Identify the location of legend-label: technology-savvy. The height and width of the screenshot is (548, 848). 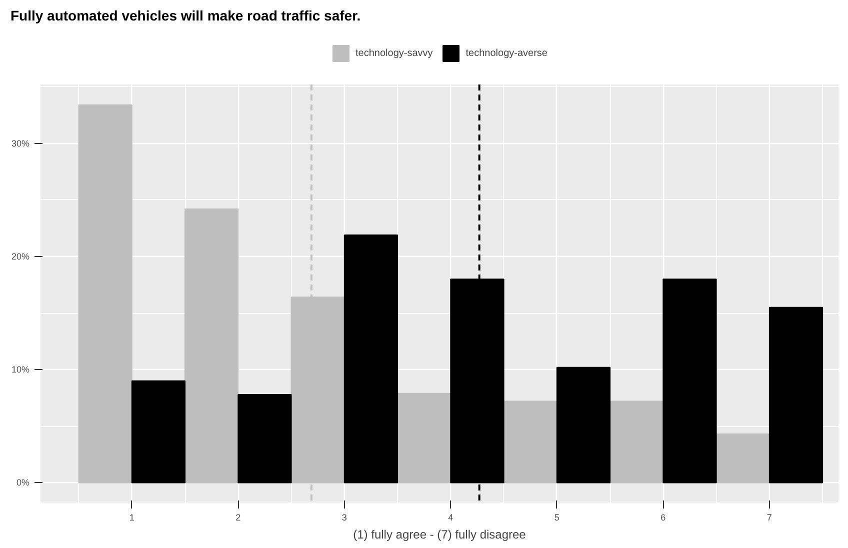
(394, 53).